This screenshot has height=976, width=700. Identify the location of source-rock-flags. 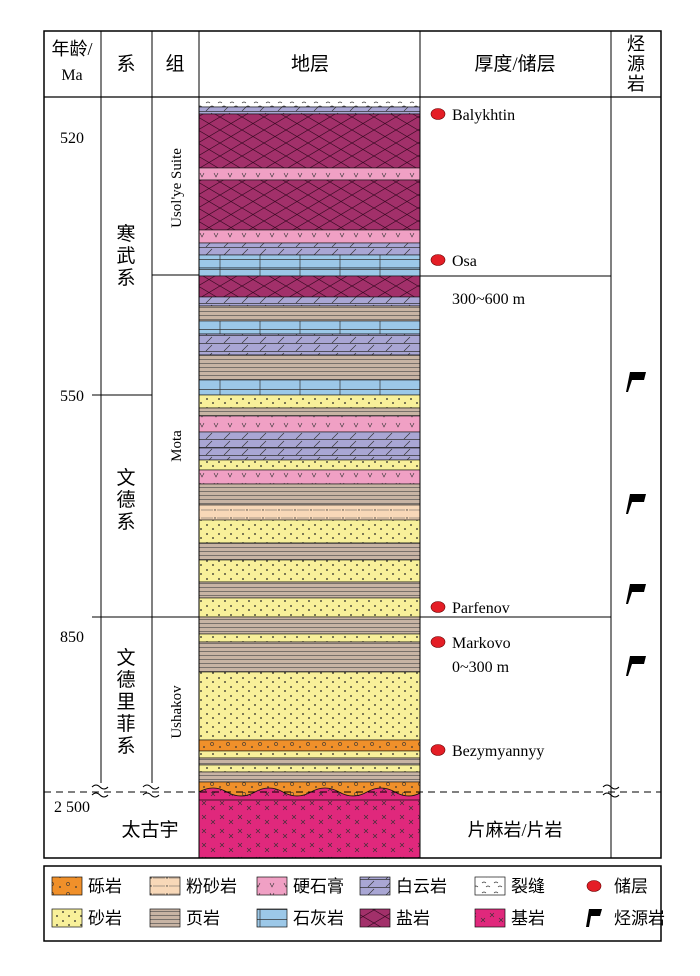
(636, 524).